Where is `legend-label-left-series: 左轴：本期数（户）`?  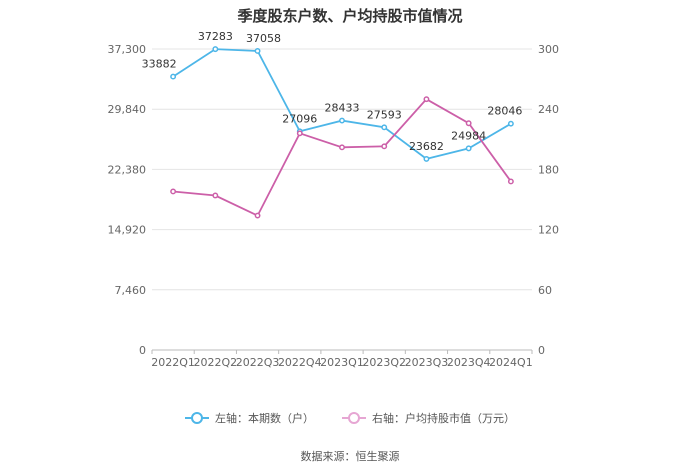 legend-label-left-series: 左轴：本期数（户） is located at coordinates (264, 418).